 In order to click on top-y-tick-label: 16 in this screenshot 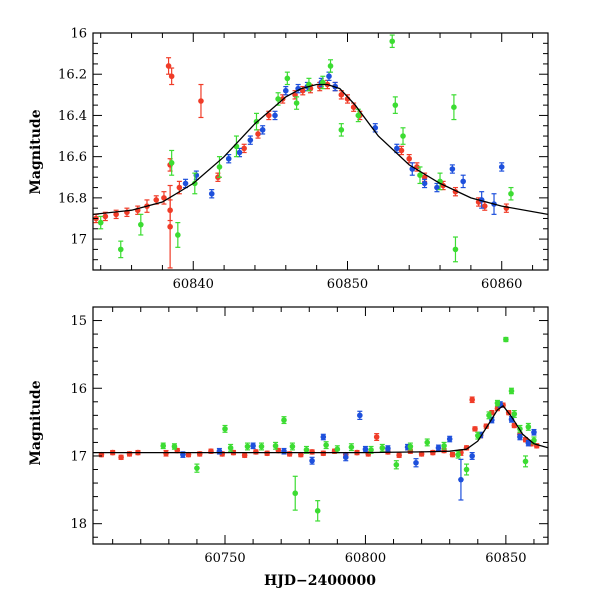, I will do `click(78, 34)`.